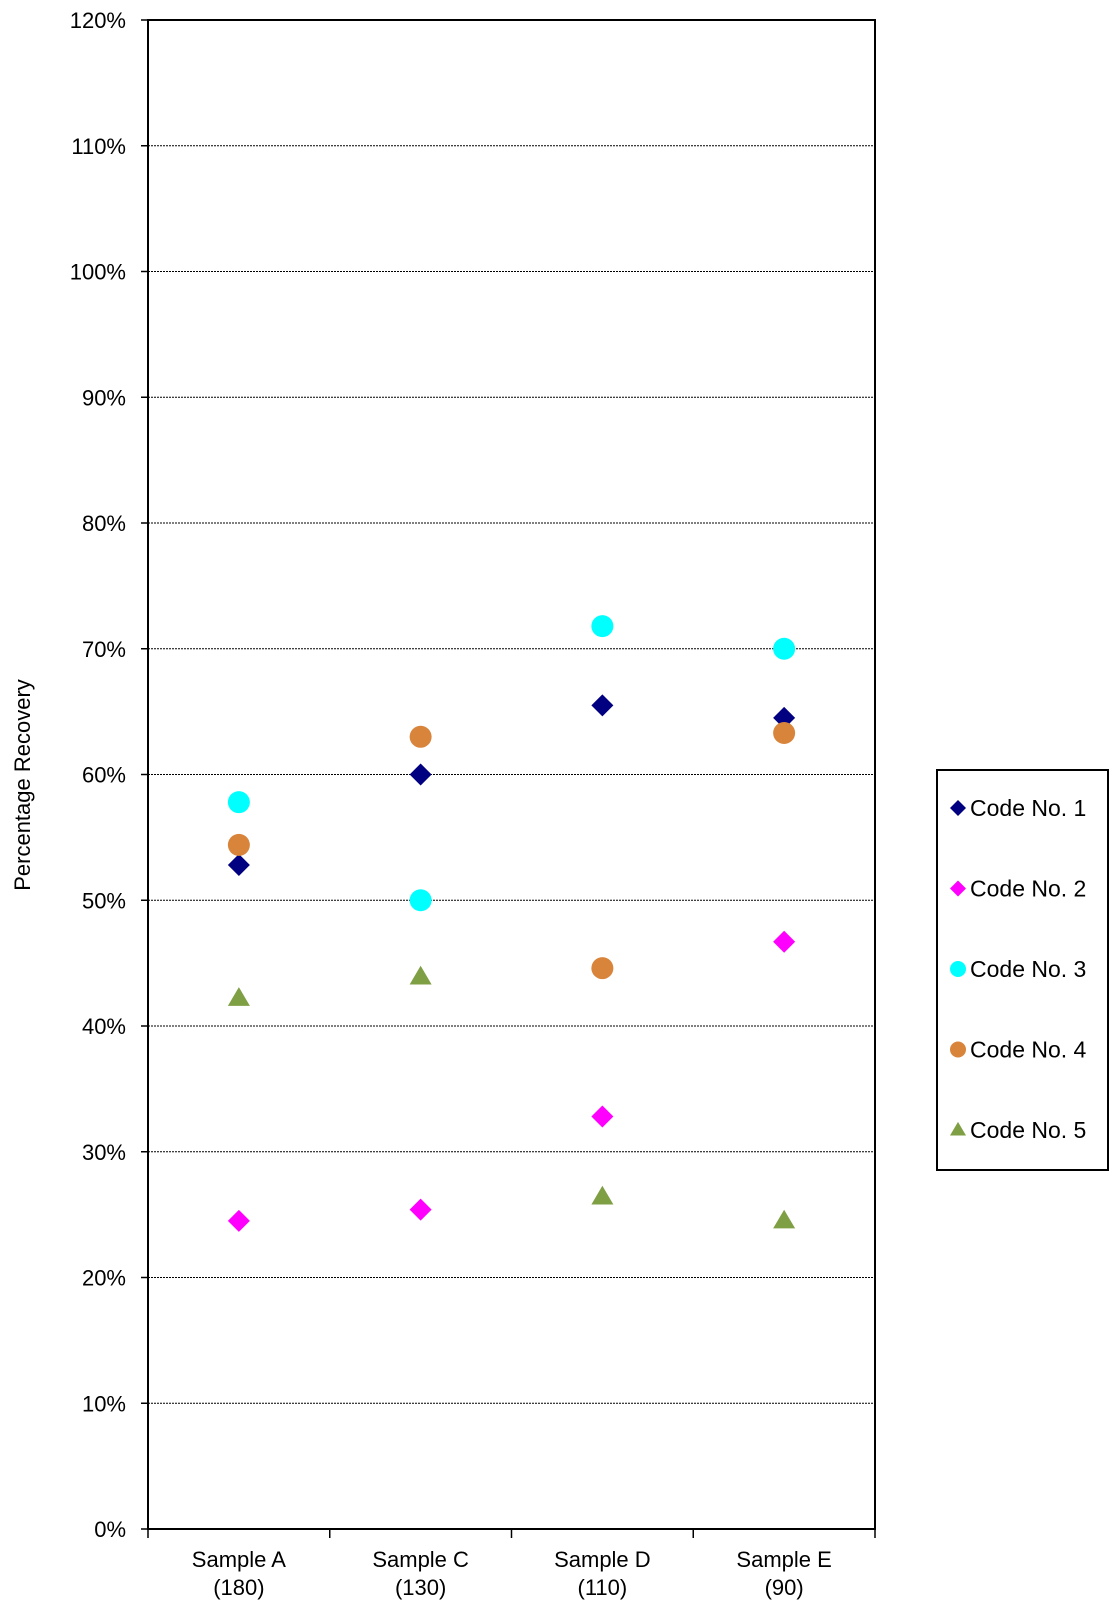 This screenshot has width=1113, height=1607. What do you see at coordinates (602, 1559) in the screenshot?
I see `x-tick-label: Sample D` at bounding box center [602, 1559].